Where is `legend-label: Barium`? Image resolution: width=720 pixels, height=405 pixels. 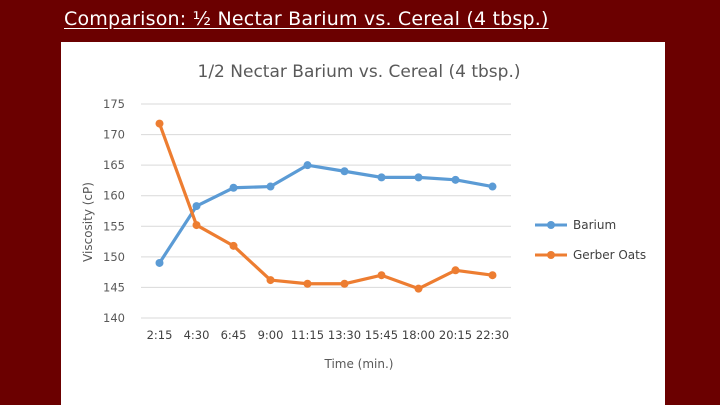
legend-label: Barium is located at coordinates (594, 225).